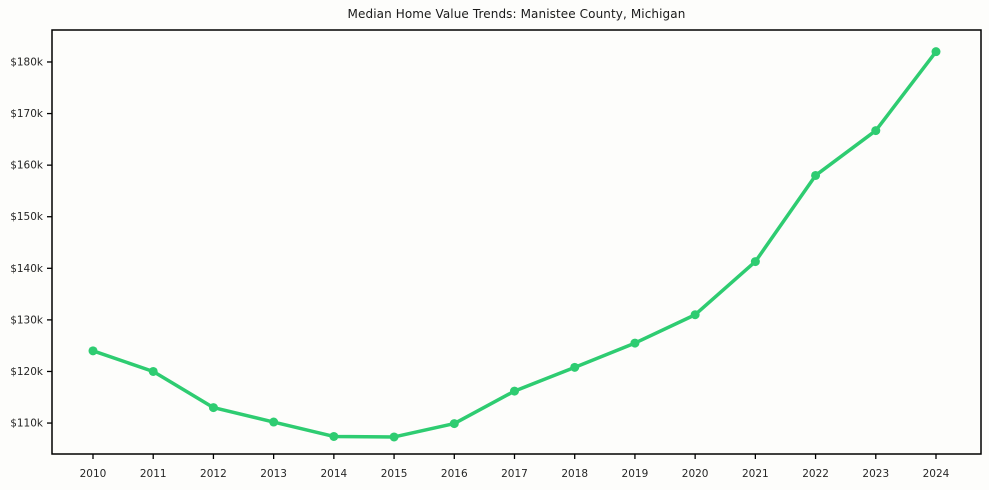  What do you see at coordinates (93, 474) in the screenshot?
I see `x-tick-label: 2010` at bounding box center [93, 474].